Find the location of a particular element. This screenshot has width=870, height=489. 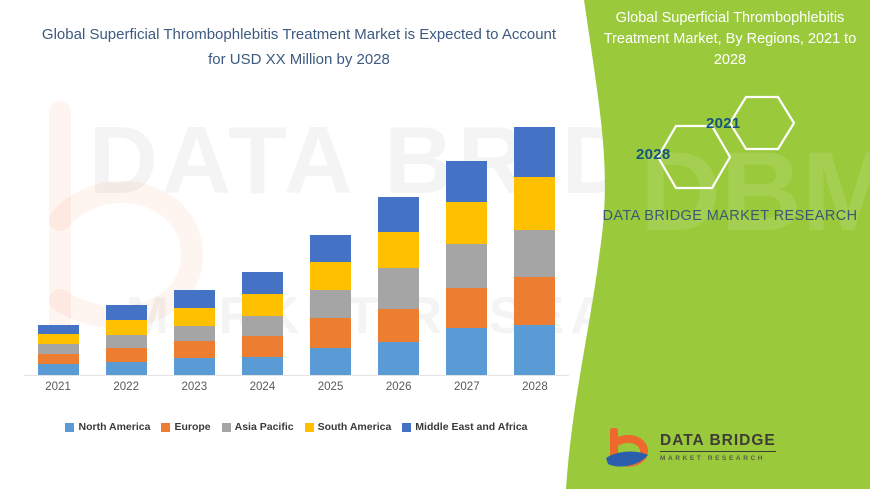

x-axis-tick-label: 2027 is located at coordinates (467, 387).